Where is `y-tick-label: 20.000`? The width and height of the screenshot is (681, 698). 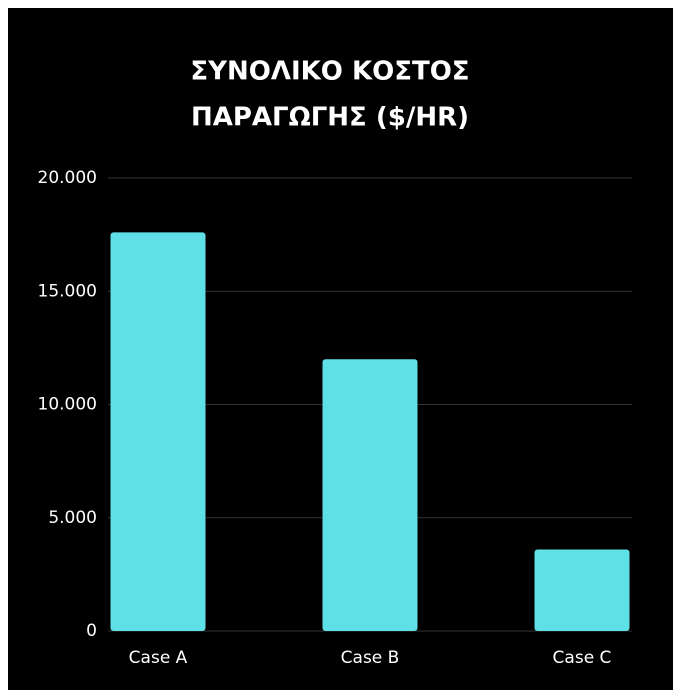 y-tick-label: 20.000 is located at coordinates (67, 178).